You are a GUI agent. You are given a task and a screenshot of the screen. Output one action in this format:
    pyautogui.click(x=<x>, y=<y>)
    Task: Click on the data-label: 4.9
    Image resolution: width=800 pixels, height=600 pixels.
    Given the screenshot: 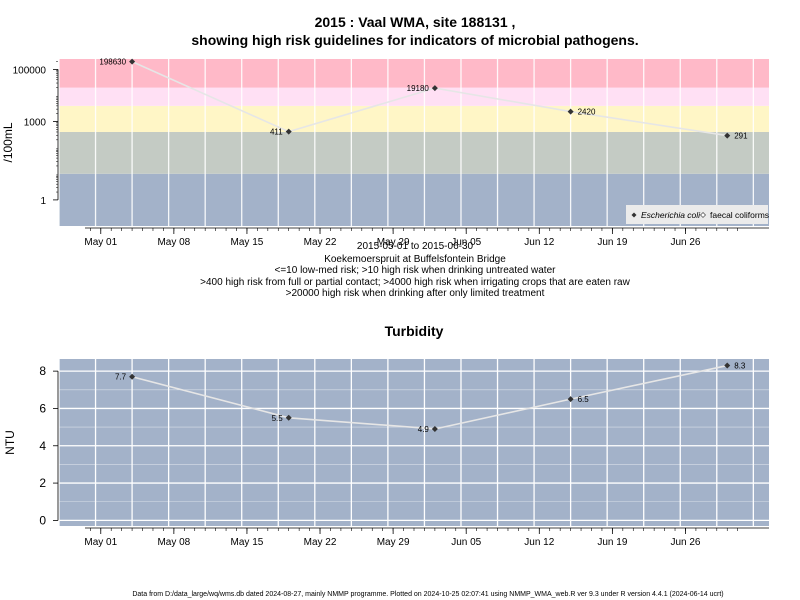 What is the action you would take?
    pyautogui.click(x=424, y=429)
    